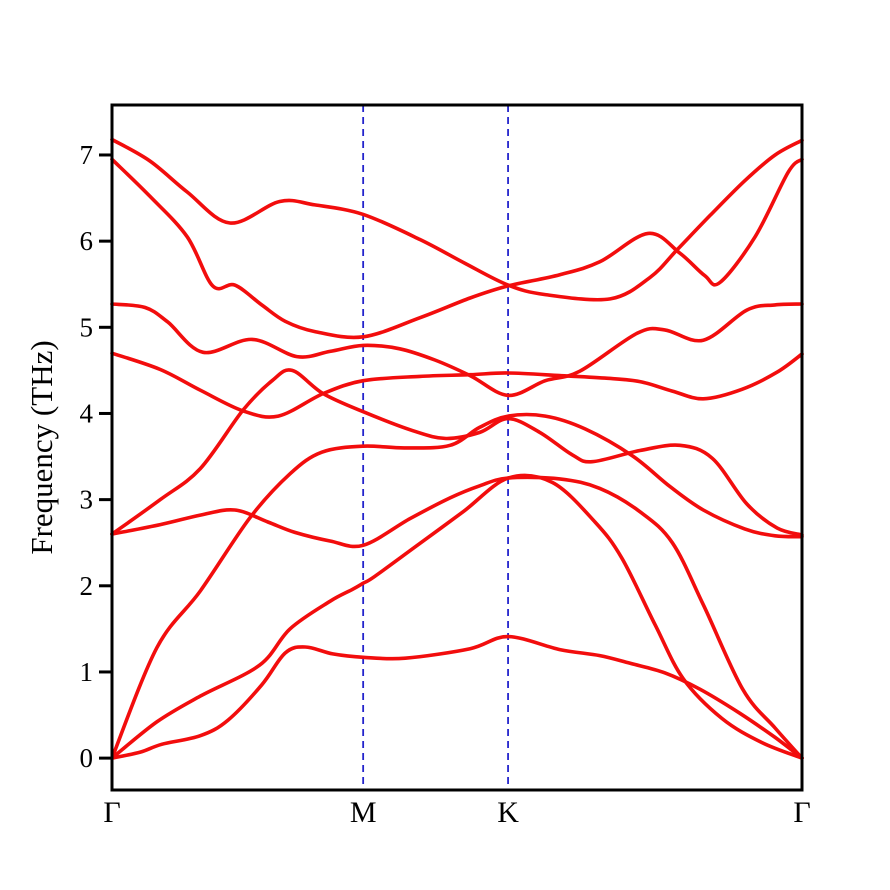  Describe the element at coordinates (508, 812) in the screenshot. I see `x-tick-label-2: K` at that location.